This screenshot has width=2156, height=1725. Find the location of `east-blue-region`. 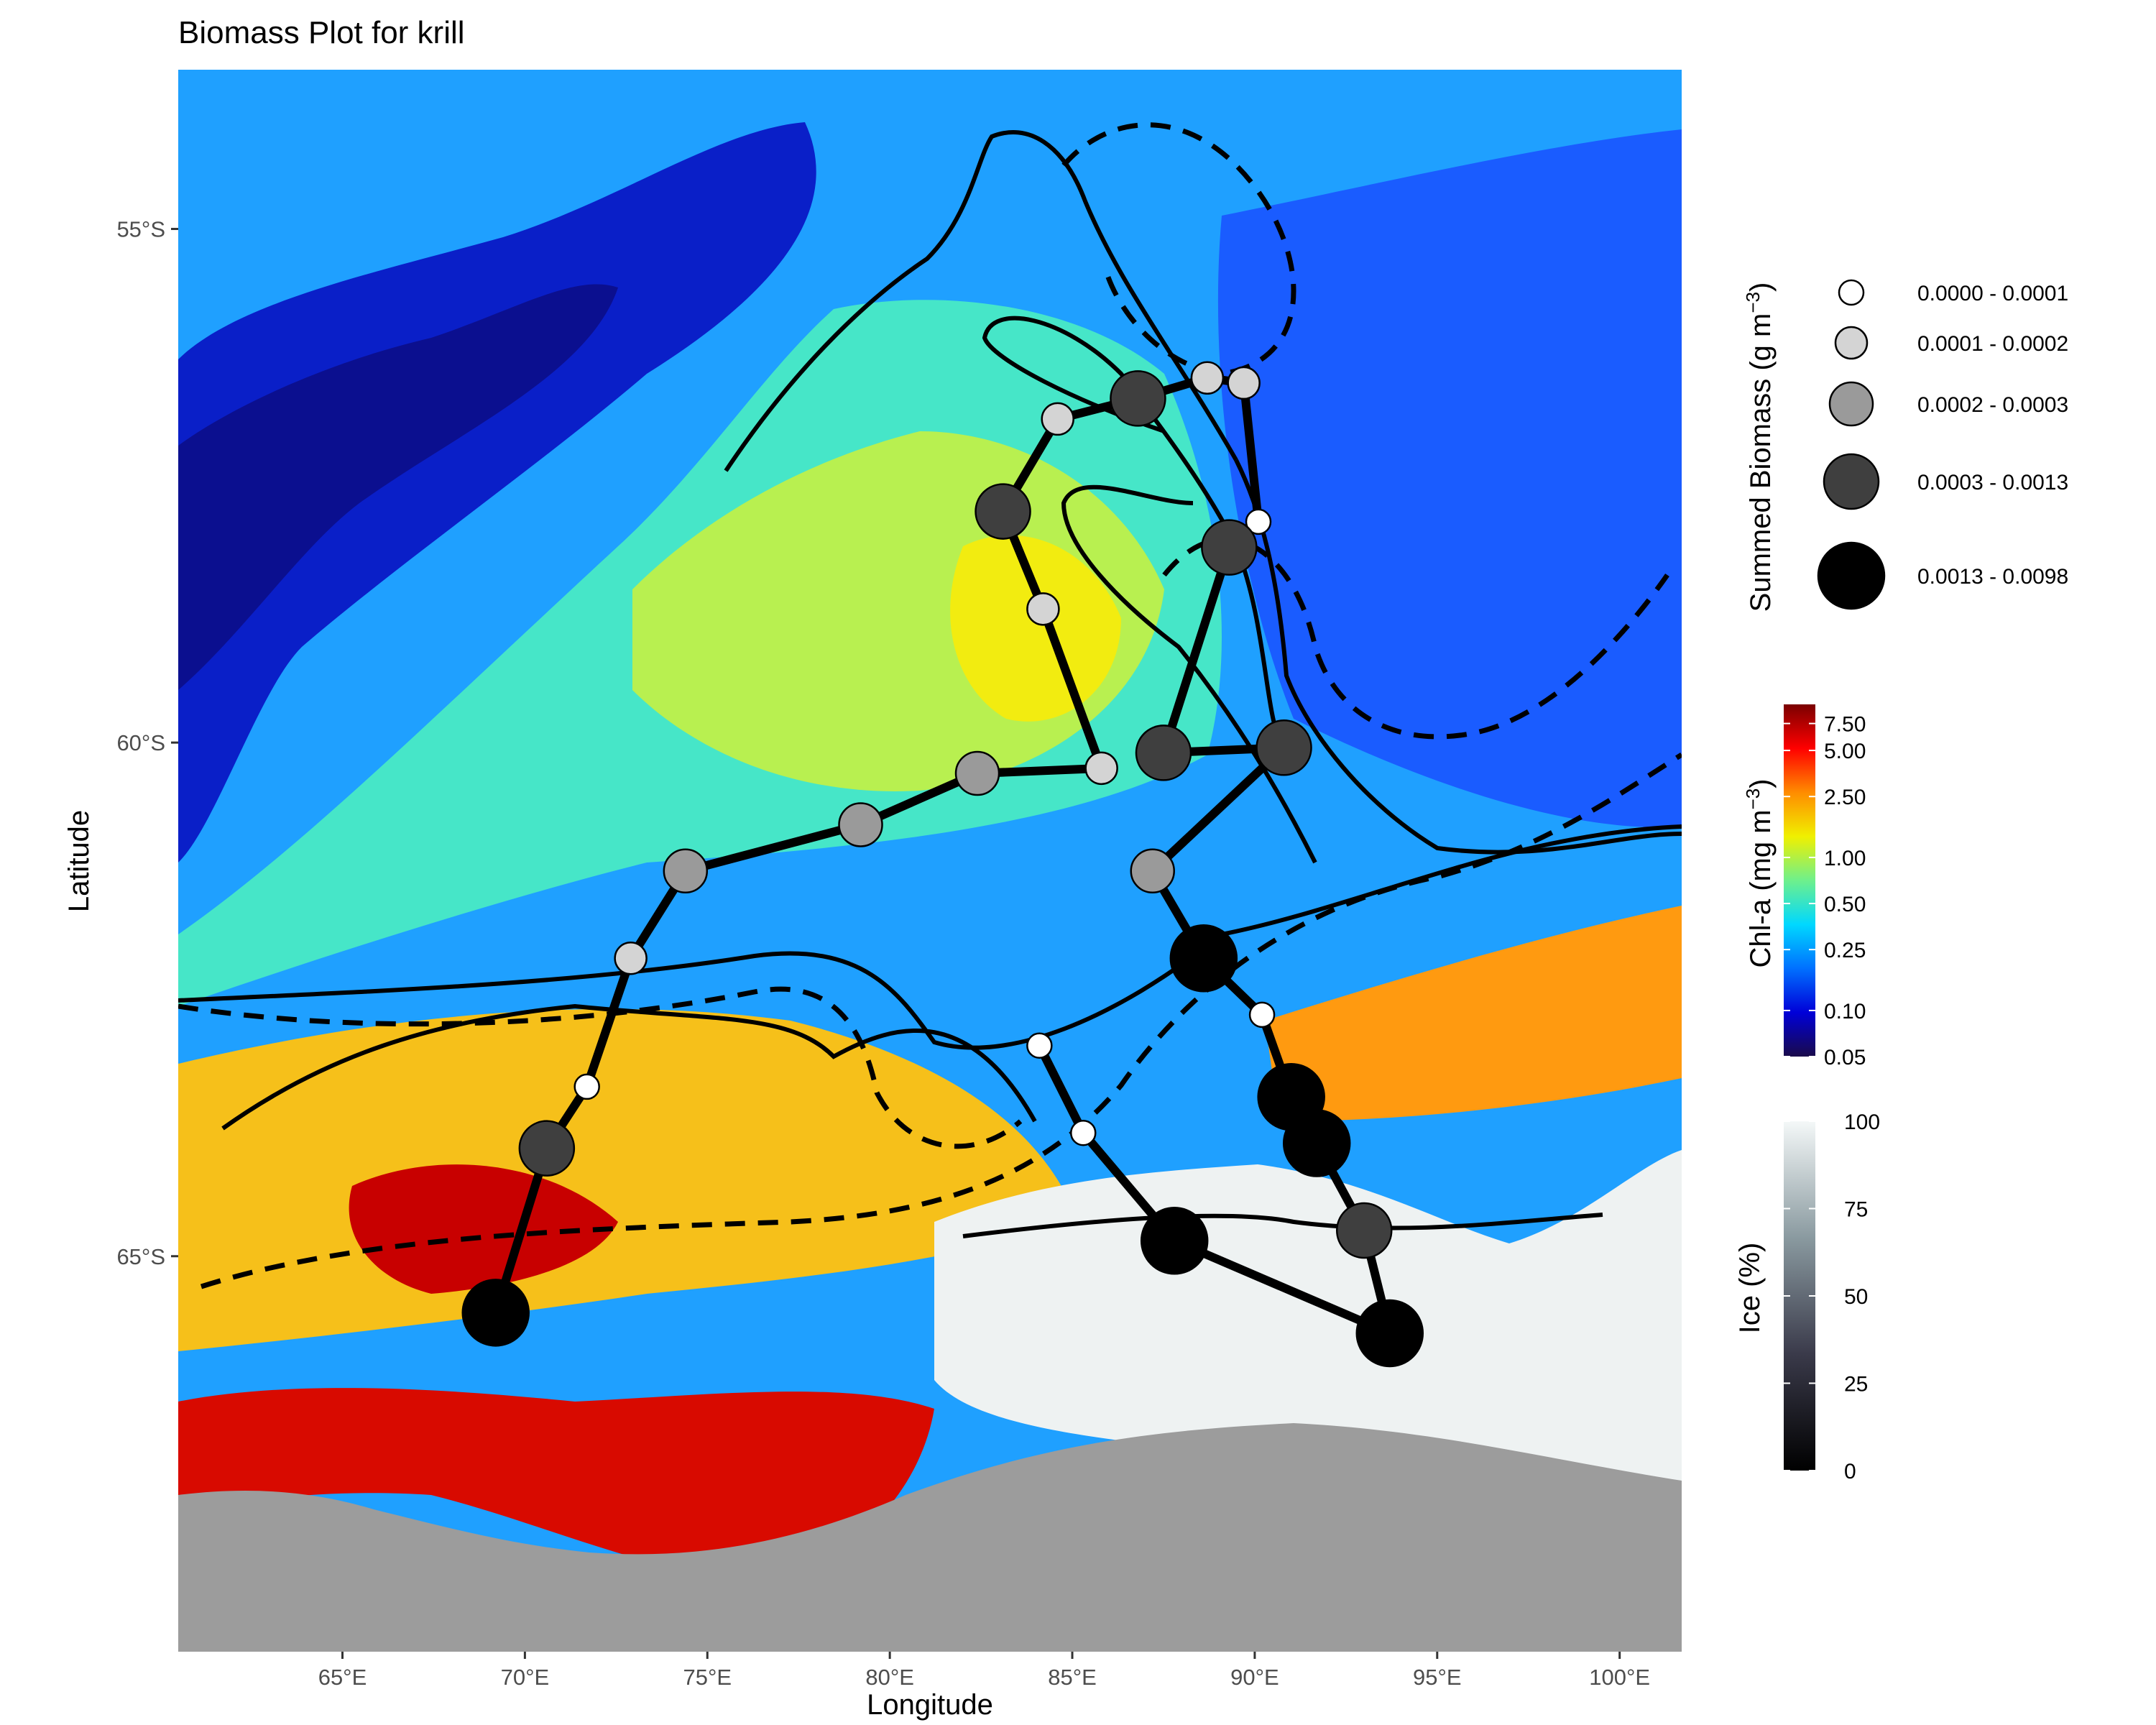

east-blue-region is located at coordinates (1449, 478).